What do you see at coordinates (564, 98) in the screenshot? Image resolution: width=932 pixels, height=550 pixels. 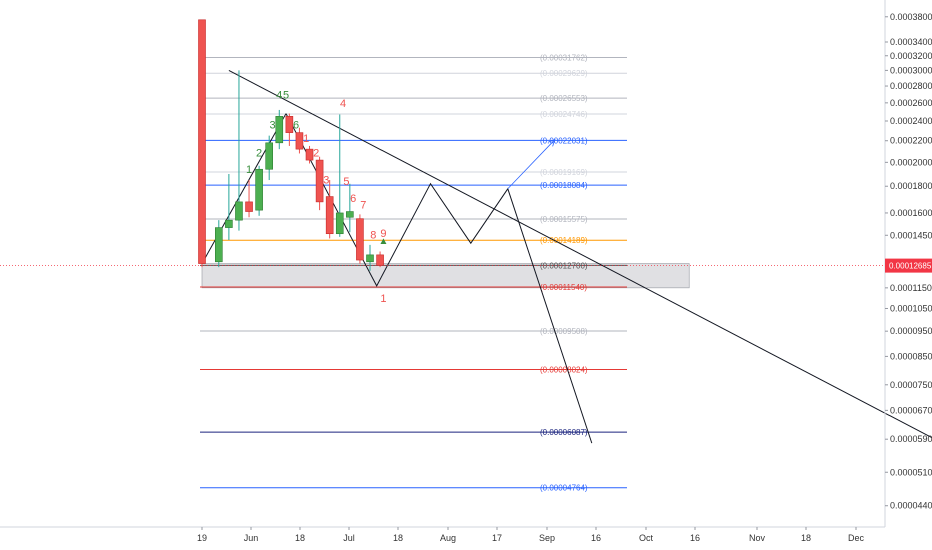 I see `fib-level-label: (0.00026553)` at bounding box center [564, 98].